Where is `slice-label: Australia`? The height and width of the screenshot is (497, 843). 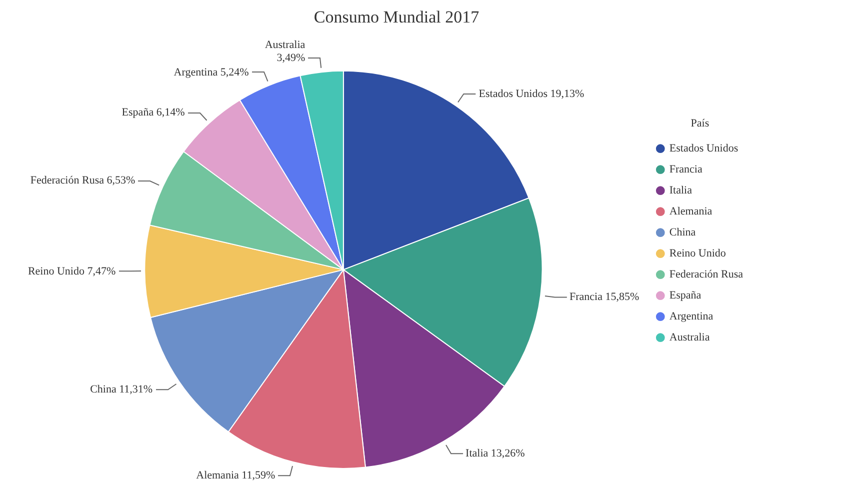 slice-label: Australia is located at coordinates (285, 45).